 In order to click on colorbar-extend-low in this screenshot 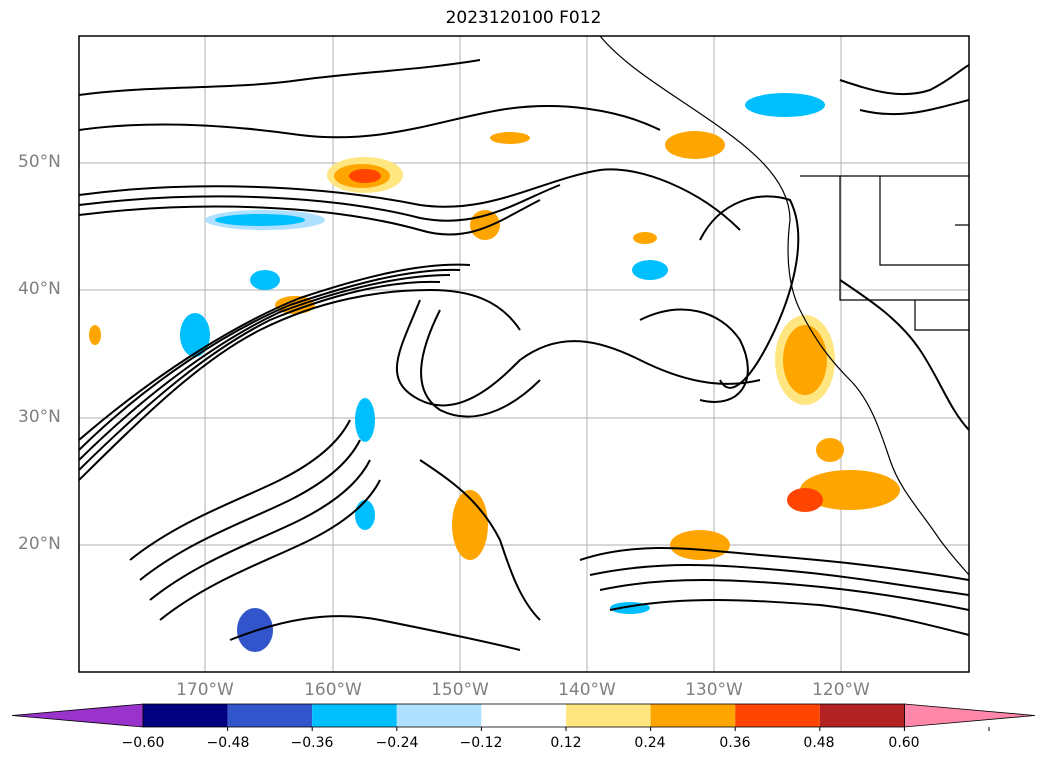, I will do `click(77, 715)`.